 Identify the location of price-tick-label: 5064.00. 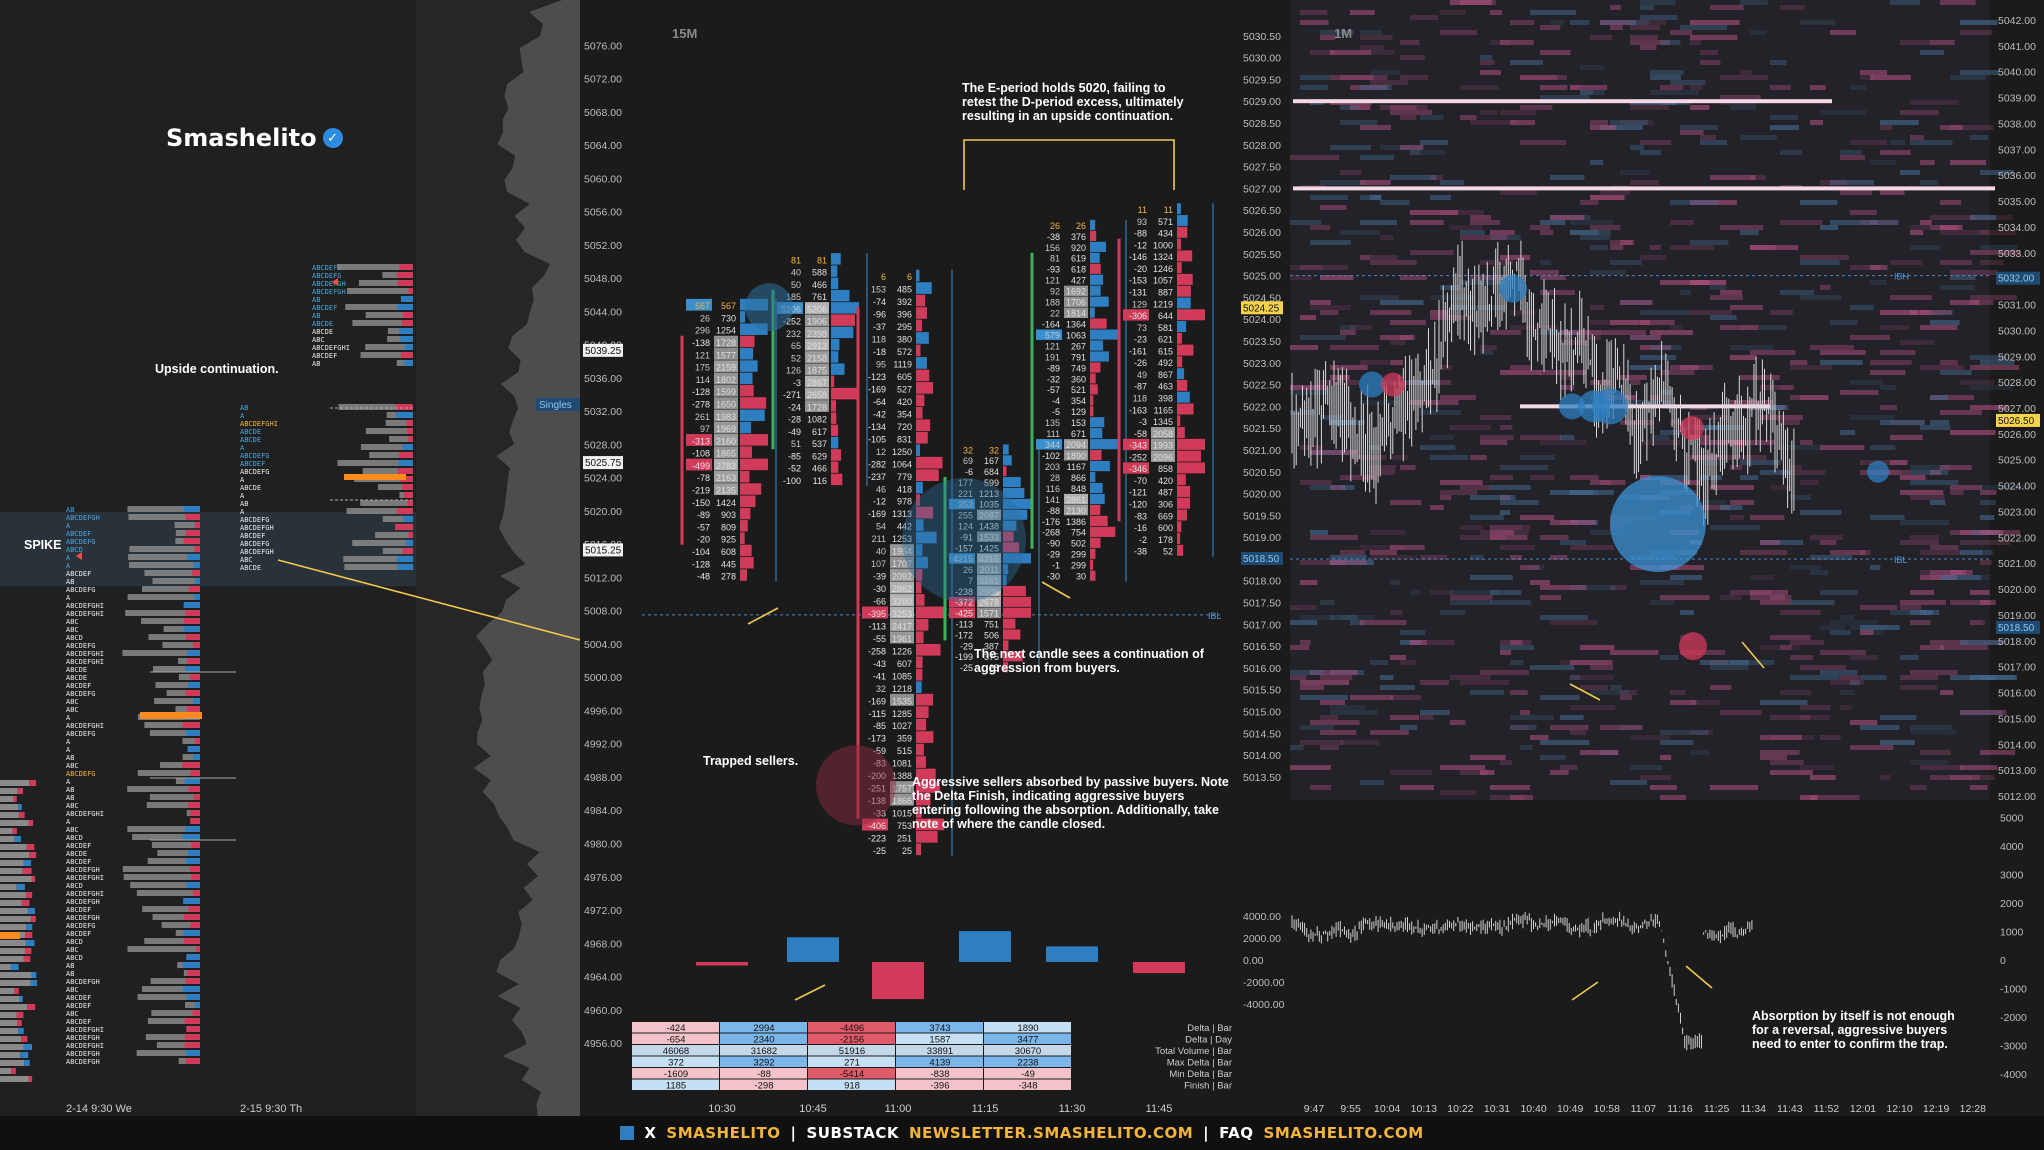
(603, 146).